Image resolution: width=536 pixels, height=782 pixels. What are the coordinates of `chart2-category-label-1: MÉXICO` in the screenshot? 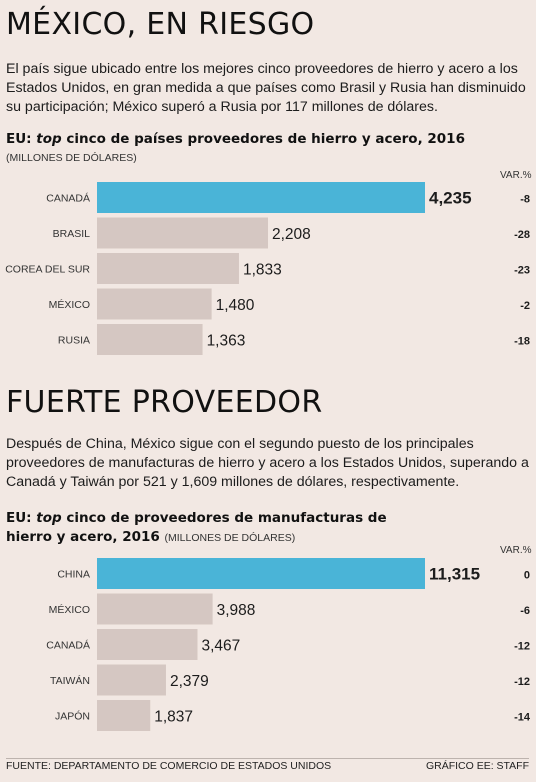 It's located at (69, 609).